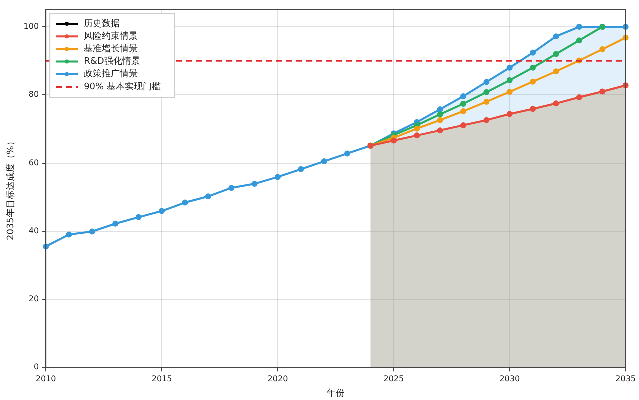 This screenshot has height=400, width=639. Describe the element at coordinates (278, 379) in the screenshot. I see `x-tick-label: 2020` at that location.